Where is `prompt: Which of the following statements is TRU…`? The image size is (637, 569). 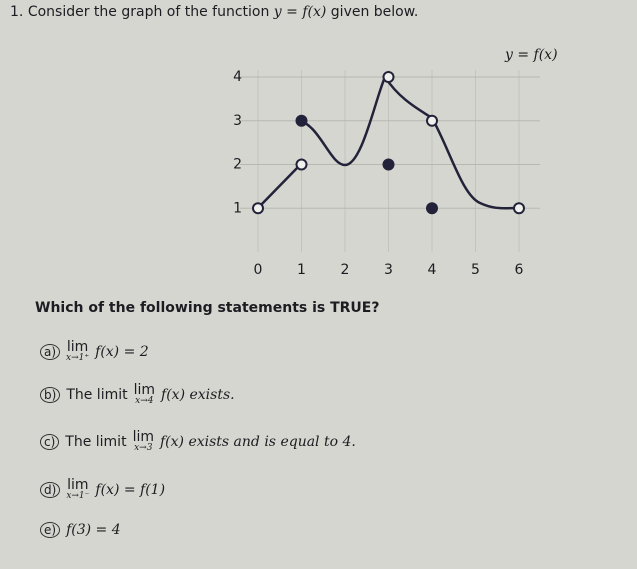 prompt: Which of the following statements is TRU… is located at coordinates (207, 308).